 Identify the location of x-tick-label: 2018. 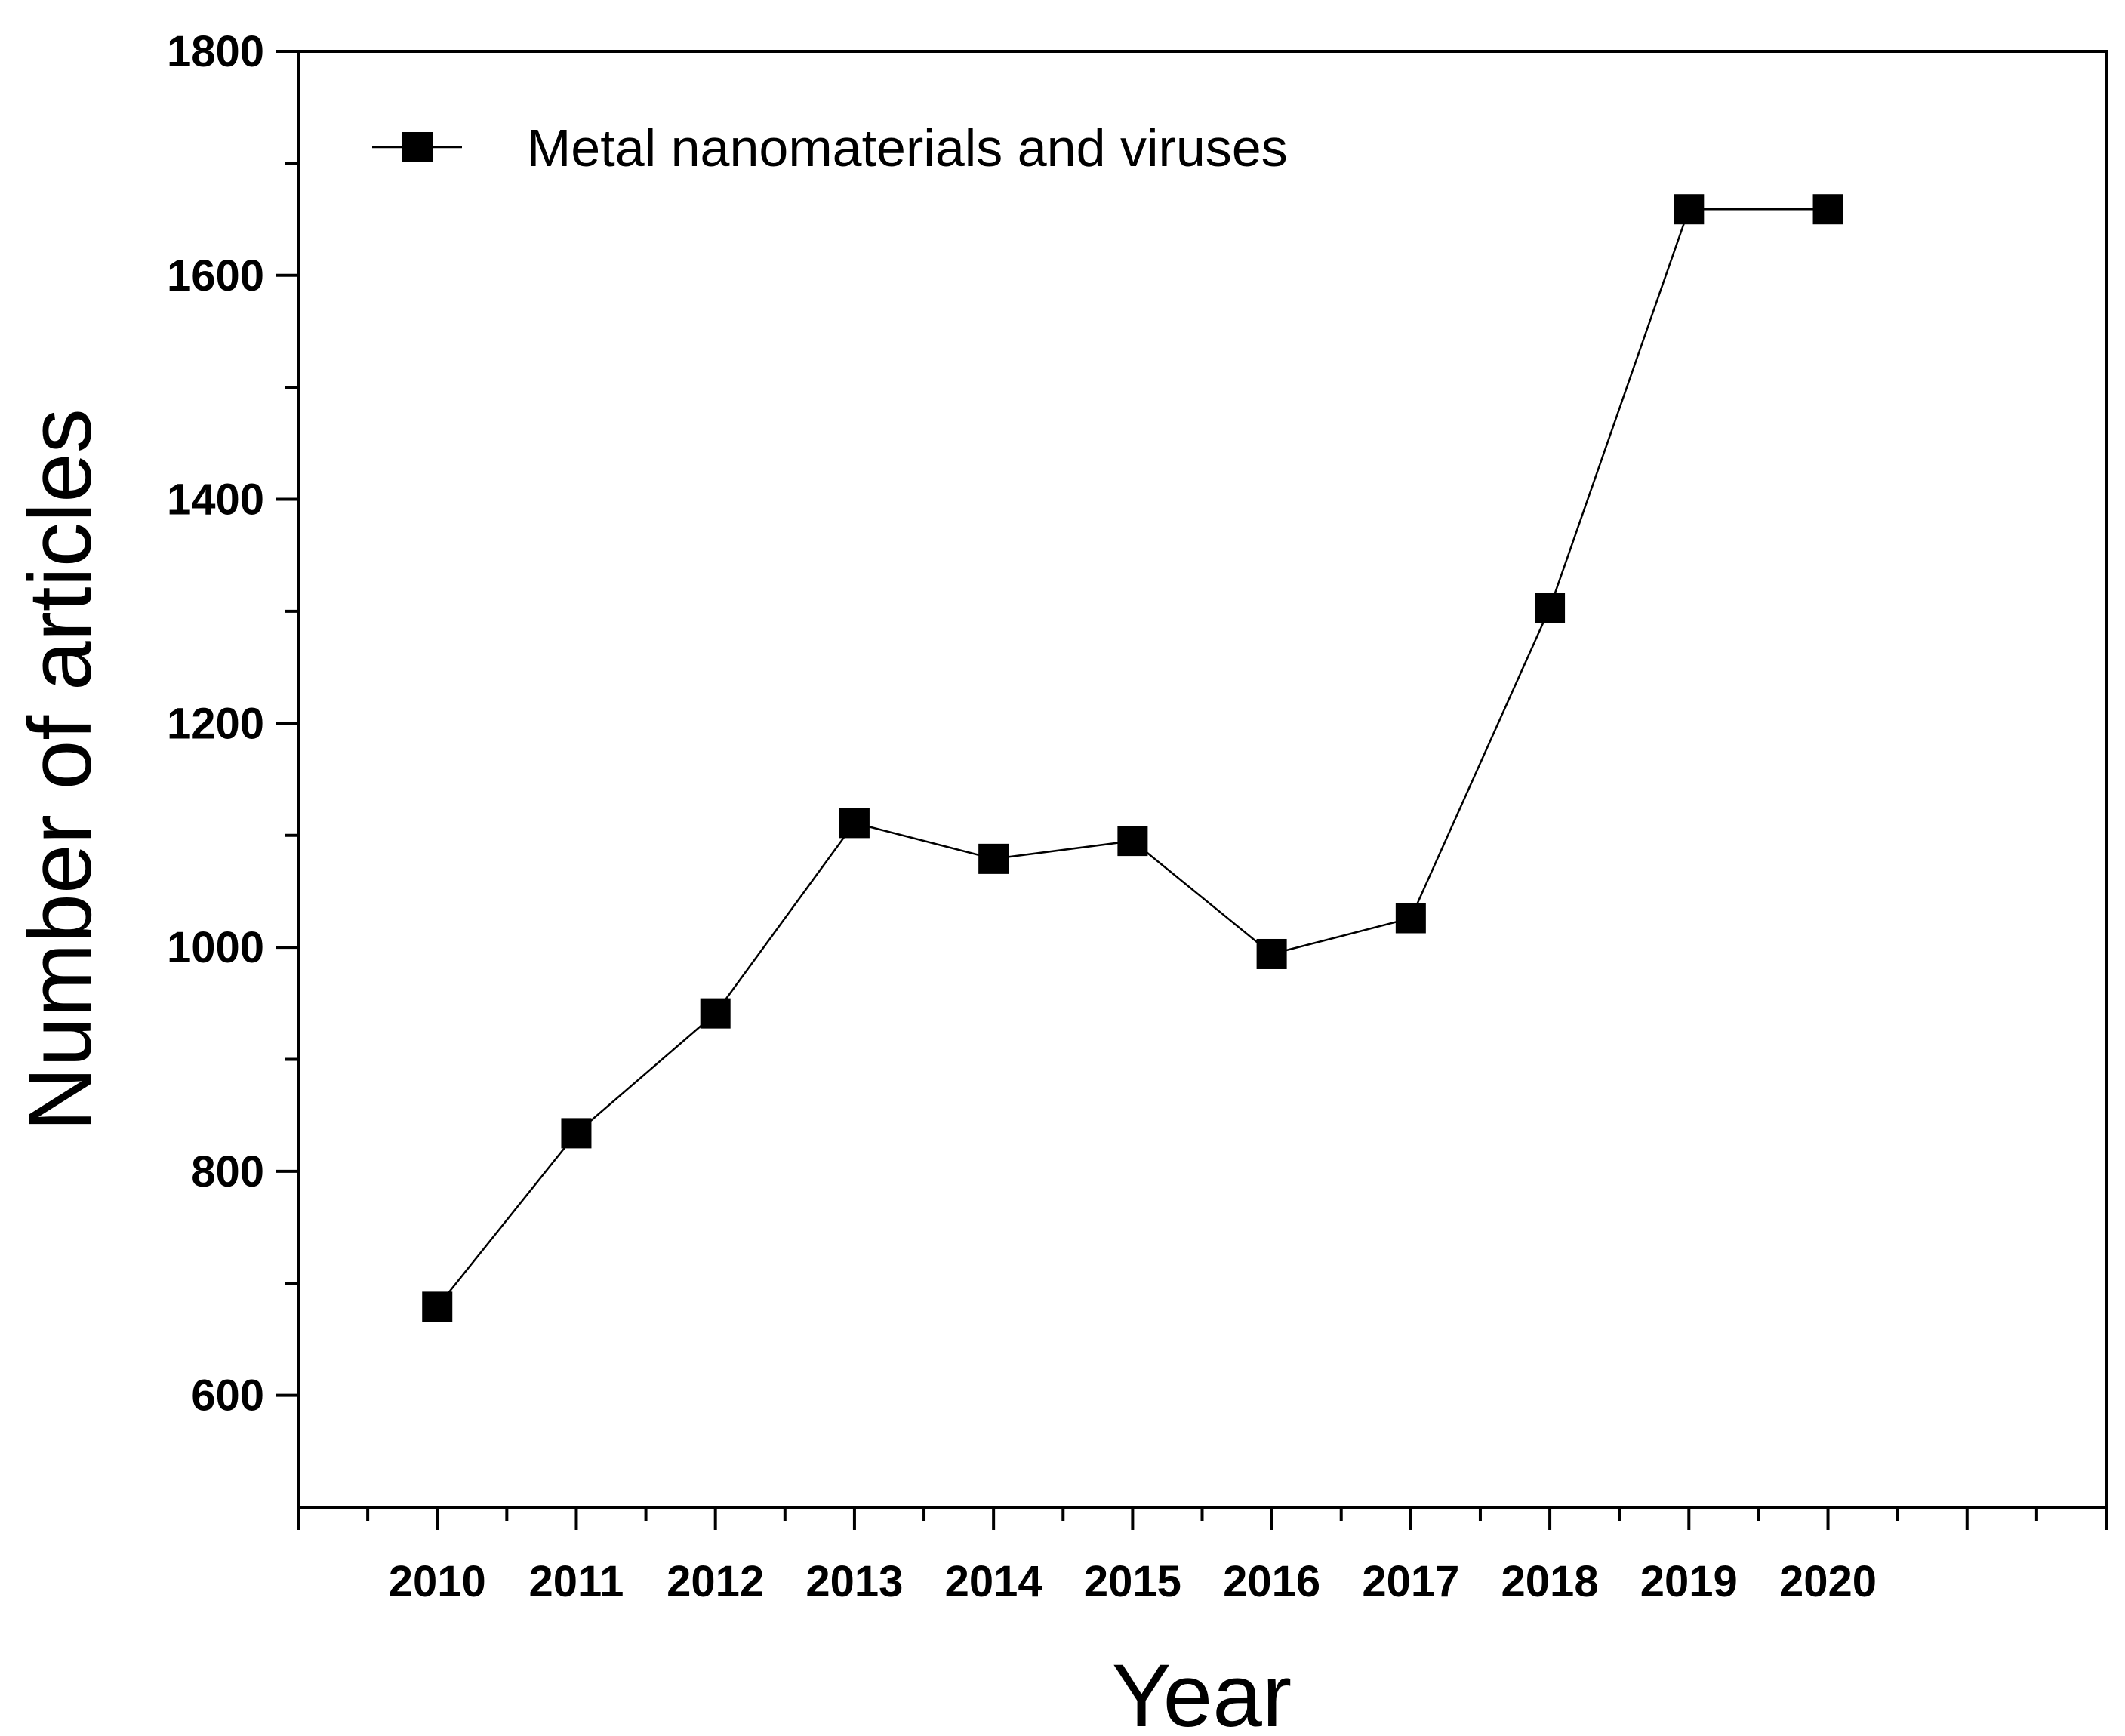
(1550, 1582).